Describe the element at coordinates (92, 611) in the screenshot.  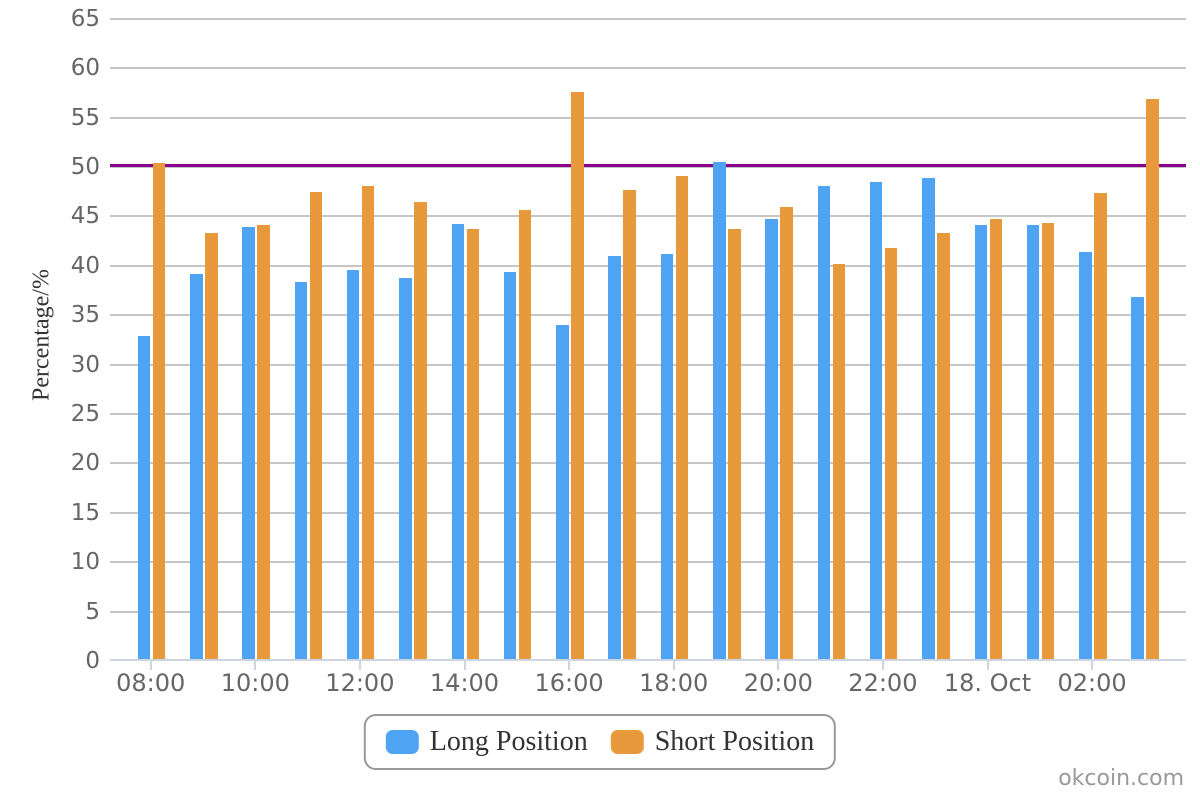
I see `y-tick-label-5: 5` at that location.